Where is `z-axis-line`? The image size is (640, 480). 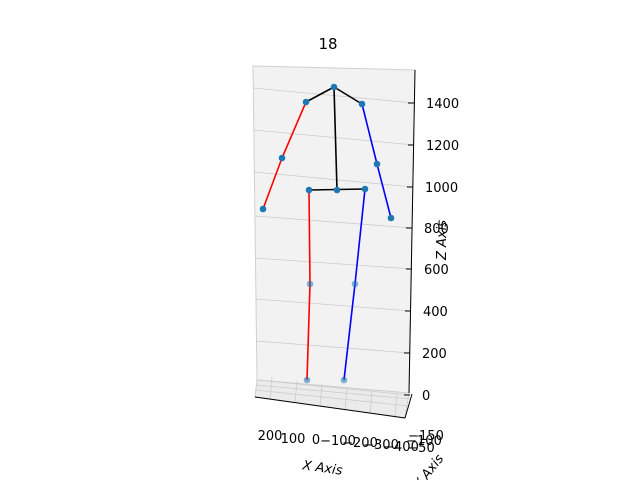 z-axis-line is located at coordinates (412, 231).